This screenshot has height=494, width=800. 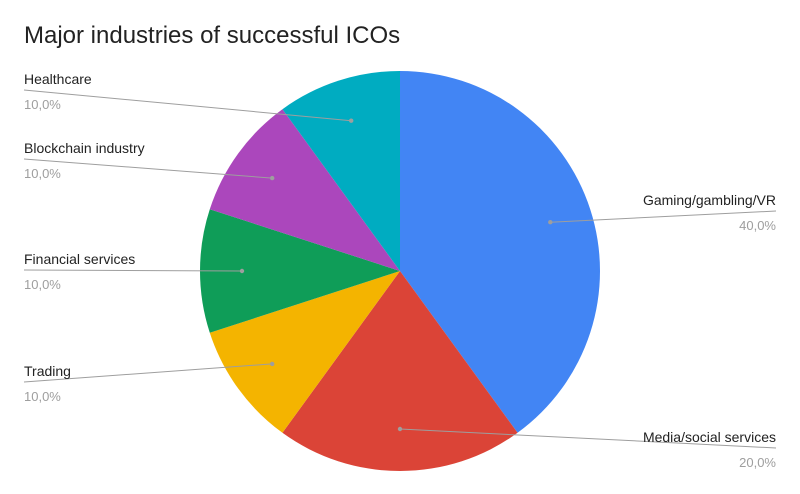 What do you see at coordinates (84, 148) in the screenshot?
I see `slice-label-blockchain-industry: Blockchain industry` at bounding box center [84, 148].